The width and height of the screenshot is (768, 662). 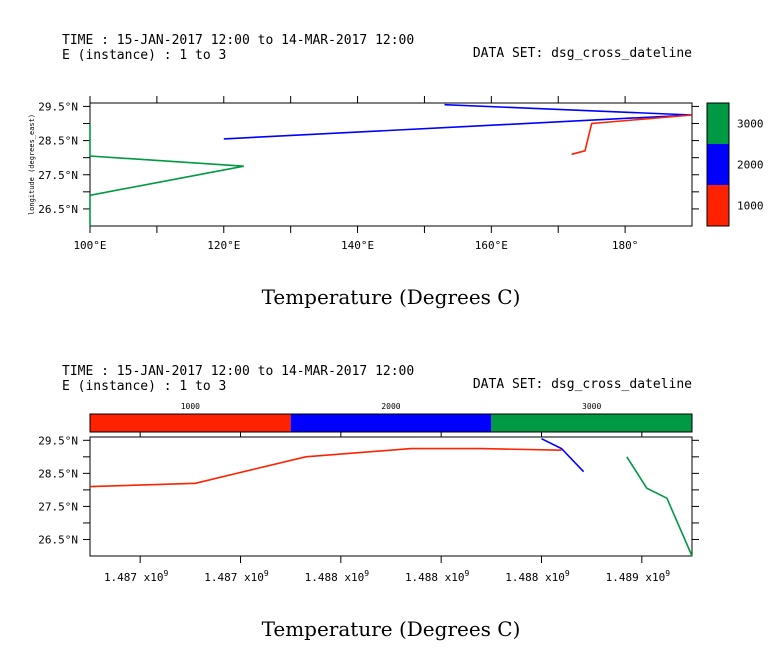 I want to click on x-tick-label: 100°E, so click(x=89, y=245).